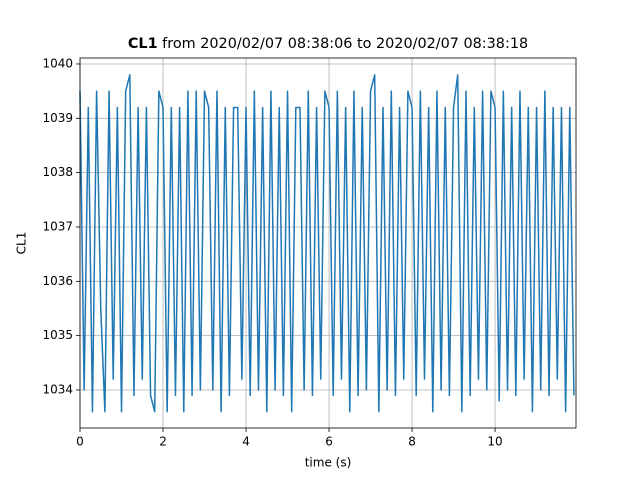 Image resolution: width=640 pixels, height=480 pixels. I want to click on x-tick-label: 6, so click(329, 442).